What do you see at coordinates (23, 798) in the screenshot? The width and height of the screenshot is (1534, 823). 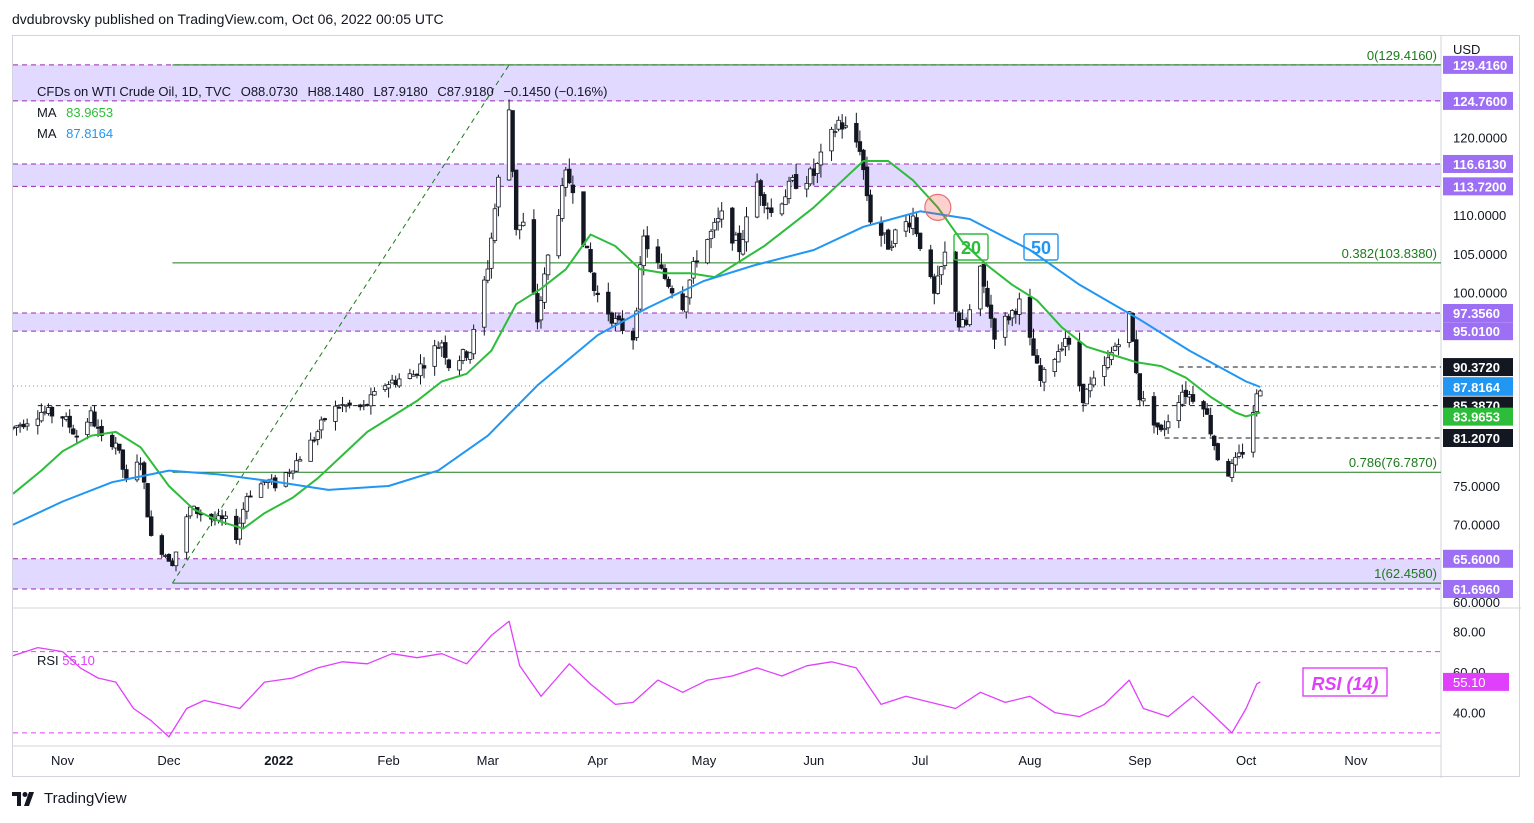 I see `tradingview-logo-icon` at bounding box center [23, 798].